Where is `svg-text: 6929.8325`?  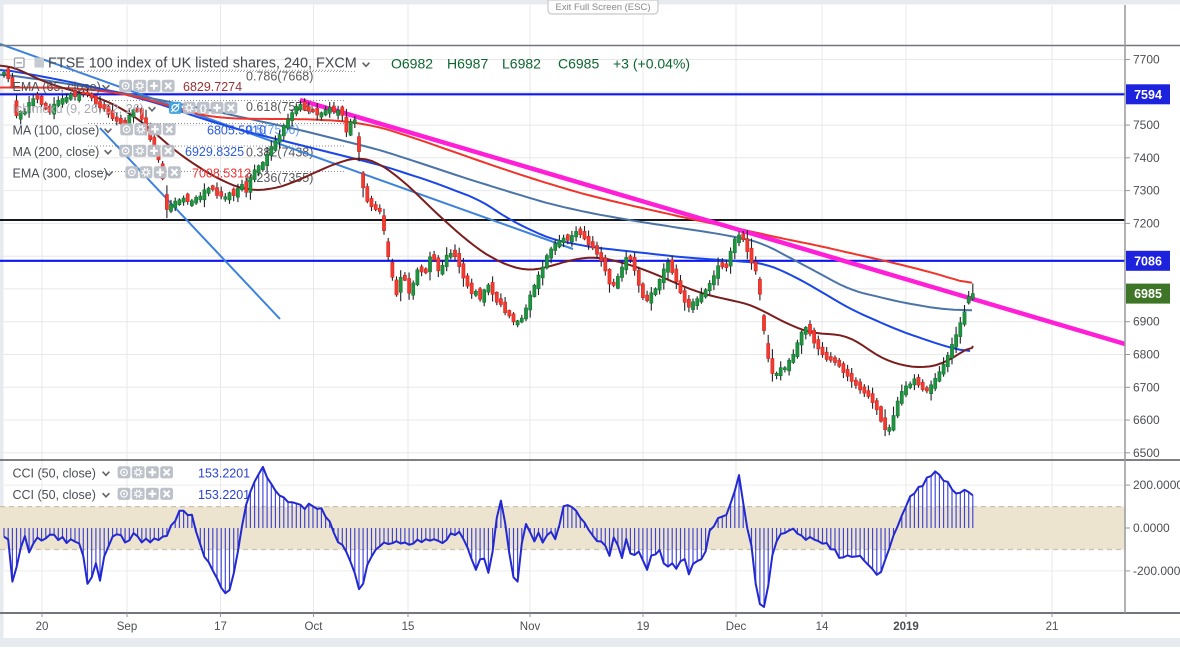 svg-text: 6929.8325 is located at coordinates (214, 152).